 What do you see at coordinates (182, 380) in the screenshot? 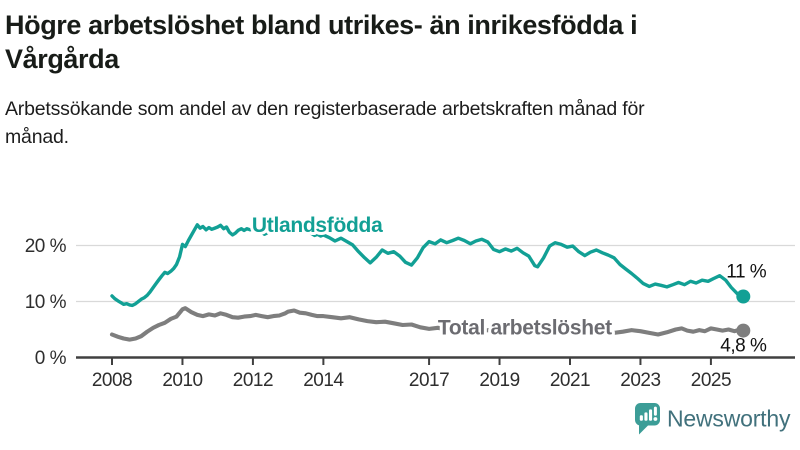
I see `x-axis-label: 2010` at bounding box center [182, 380].